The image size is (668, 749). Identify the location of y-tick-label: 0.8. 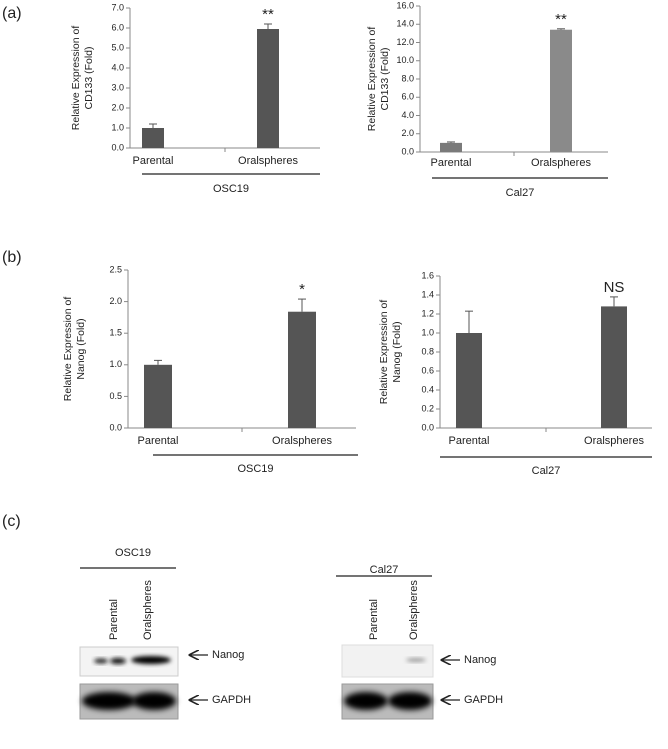
(427, 351).